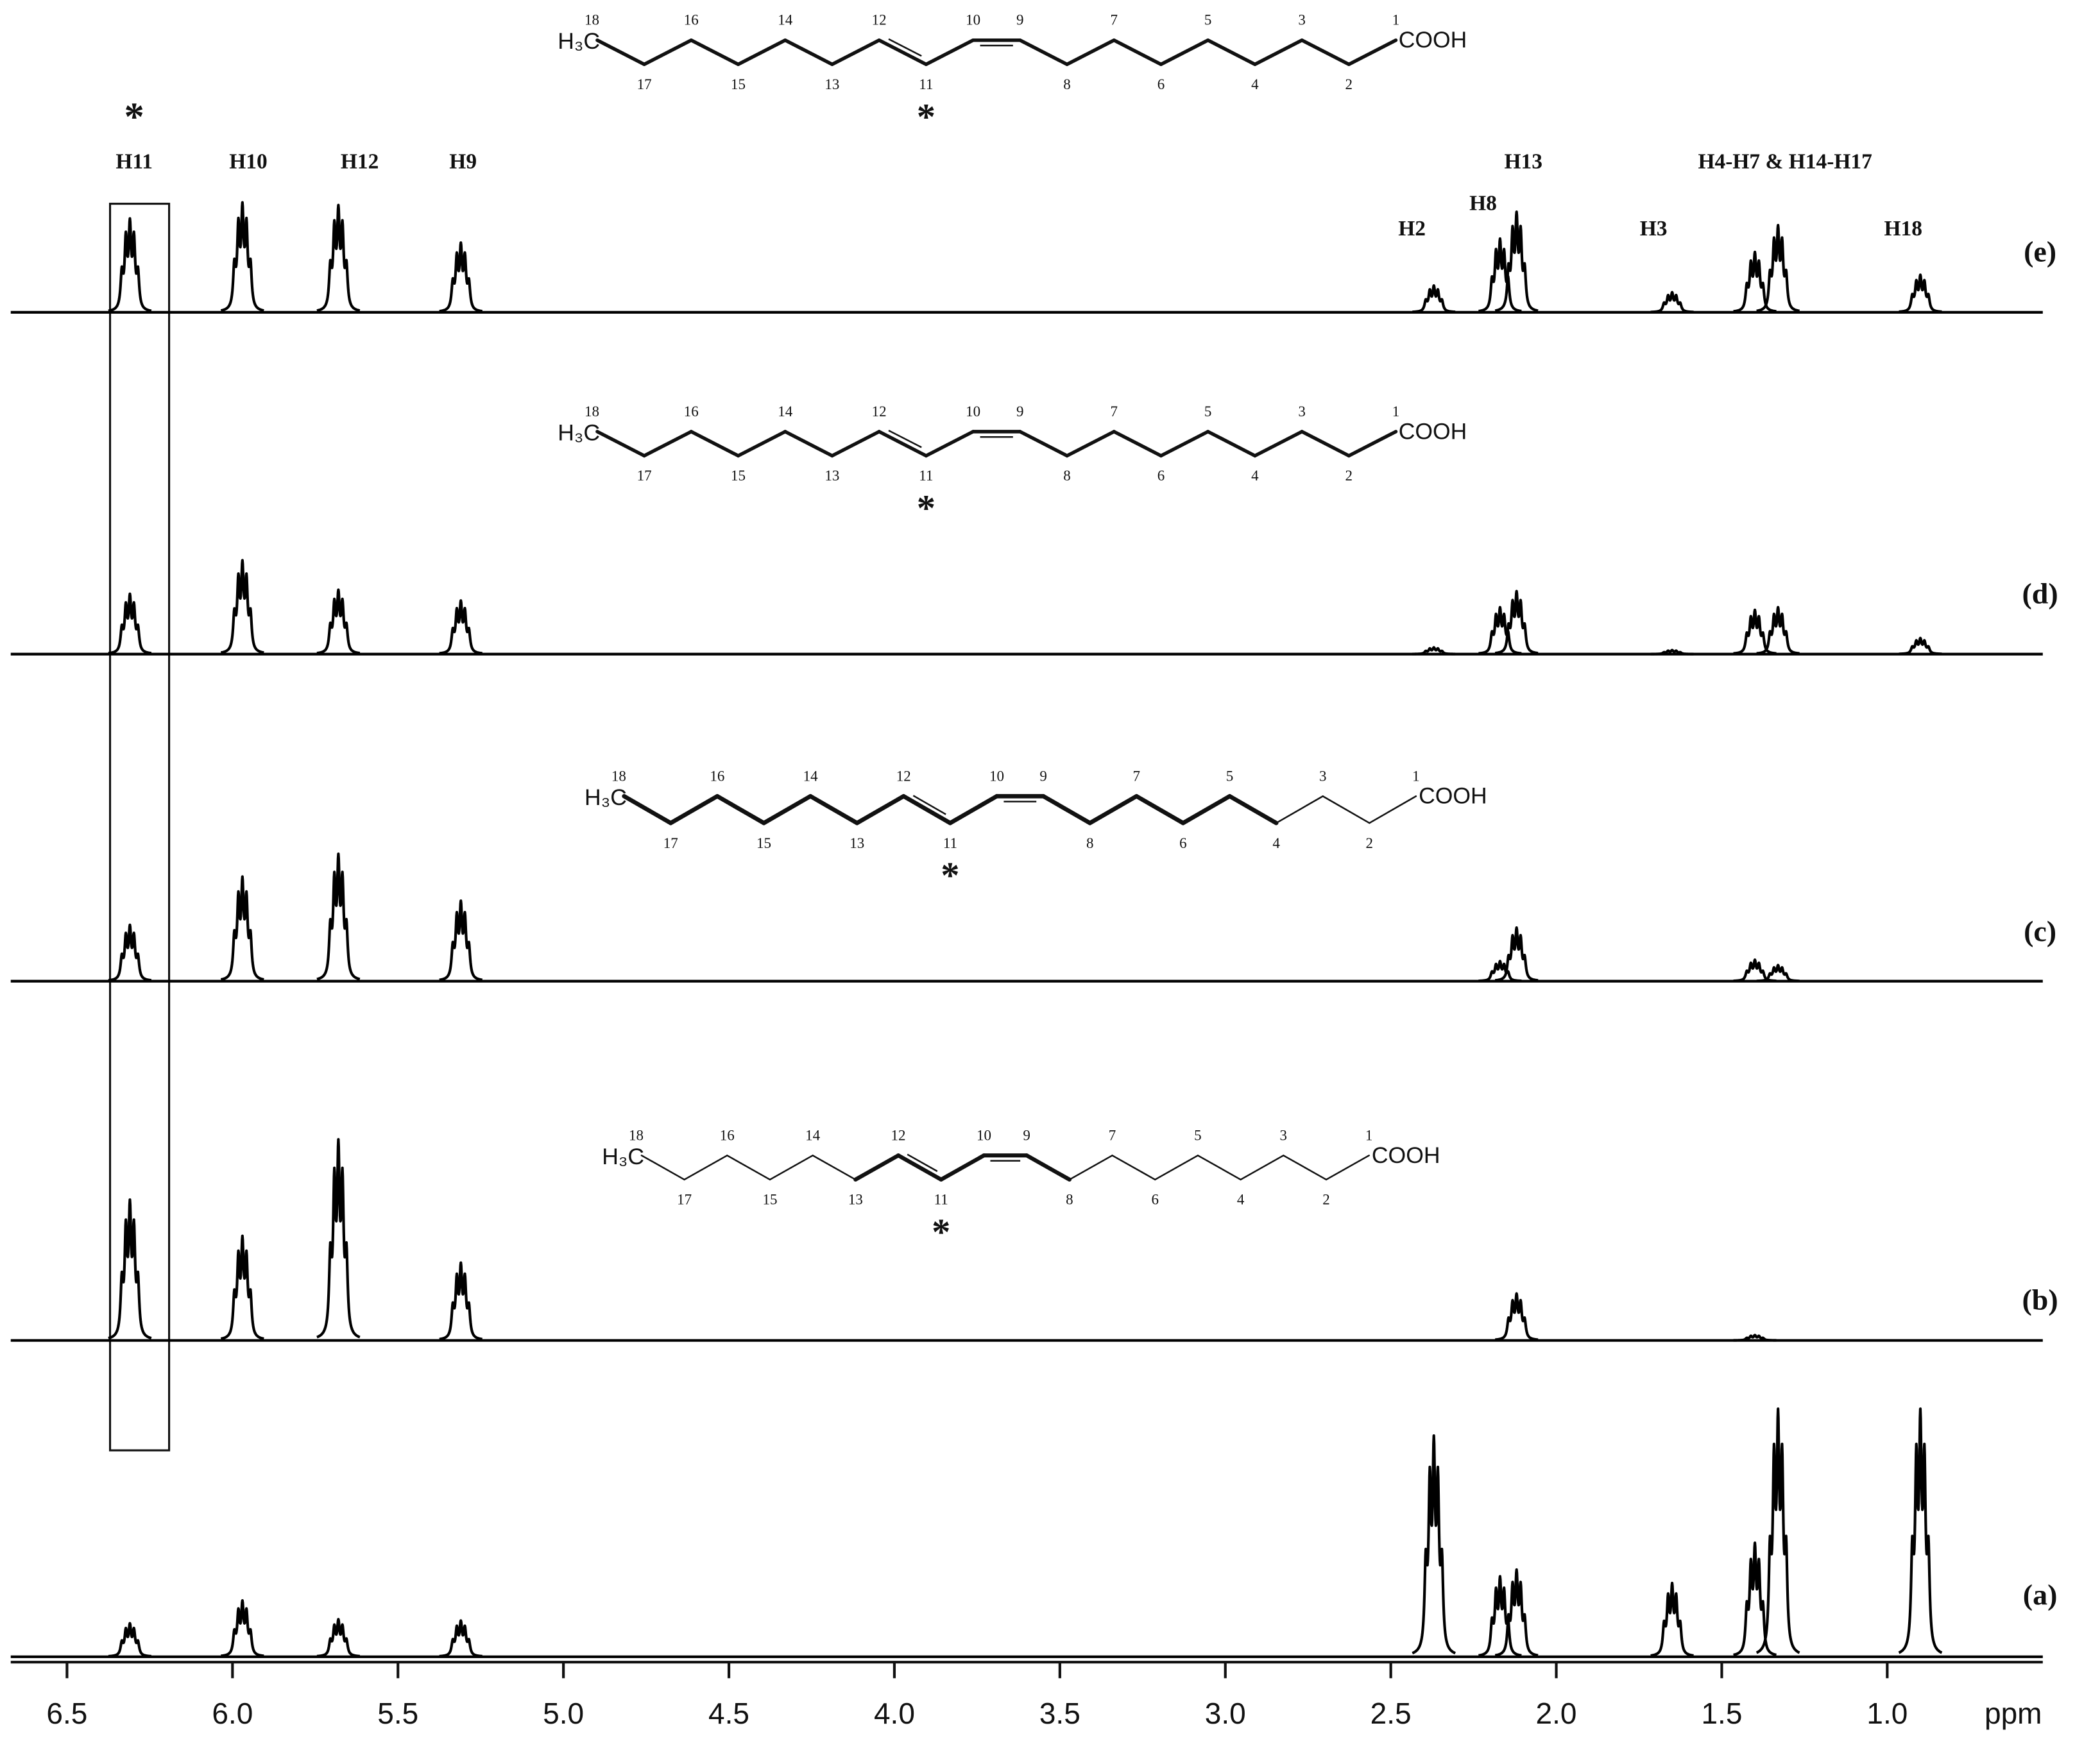 This screenshot has height=1764, width=2075. What do you see at coordinates (134, 117) in the screenshot?
I see `peak-annotation: *` at bounding box center [134, 117].